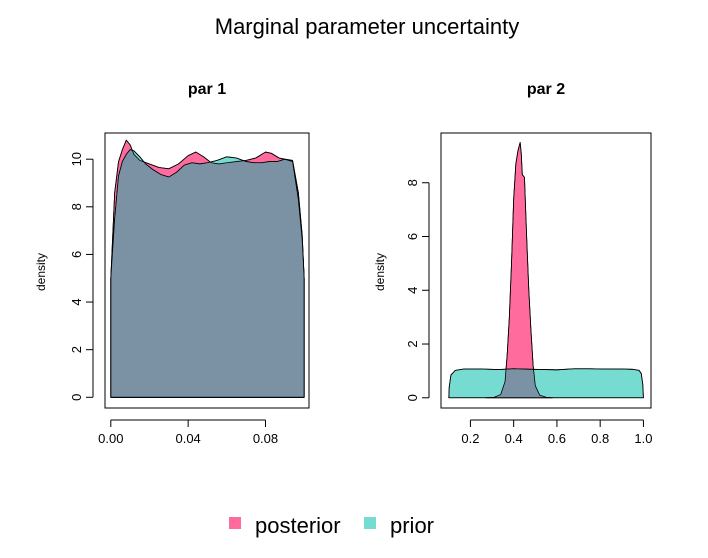  Describe the element at coordinates (470, 438) in the screenshot. I see `x-tick-label: 0.2` at that location.